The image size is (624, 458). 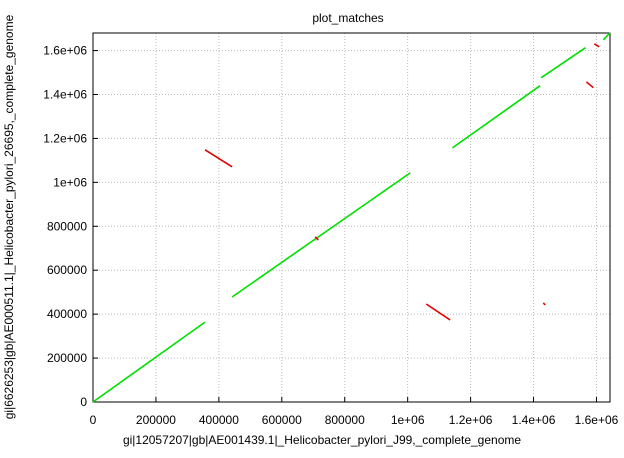 What do you see at coordinates (67, 358) in the screenshot?
I see `y-tick-label: 200000` at bounding box center [67, 358].